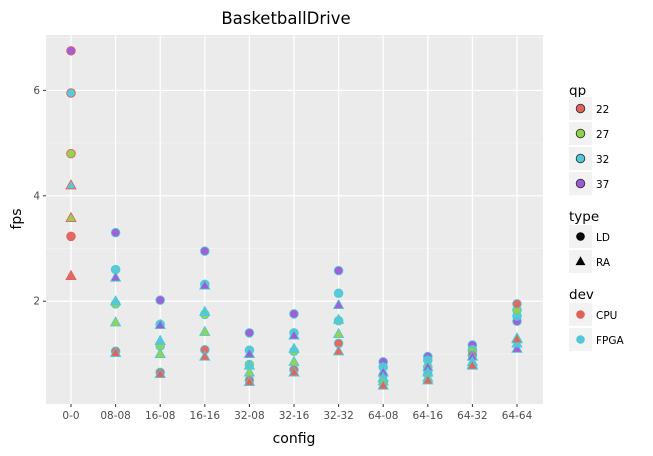  Describe the element at coordinates (71, 153) in the screenshot. I see `point-qp27-ld-cpu` at that location.